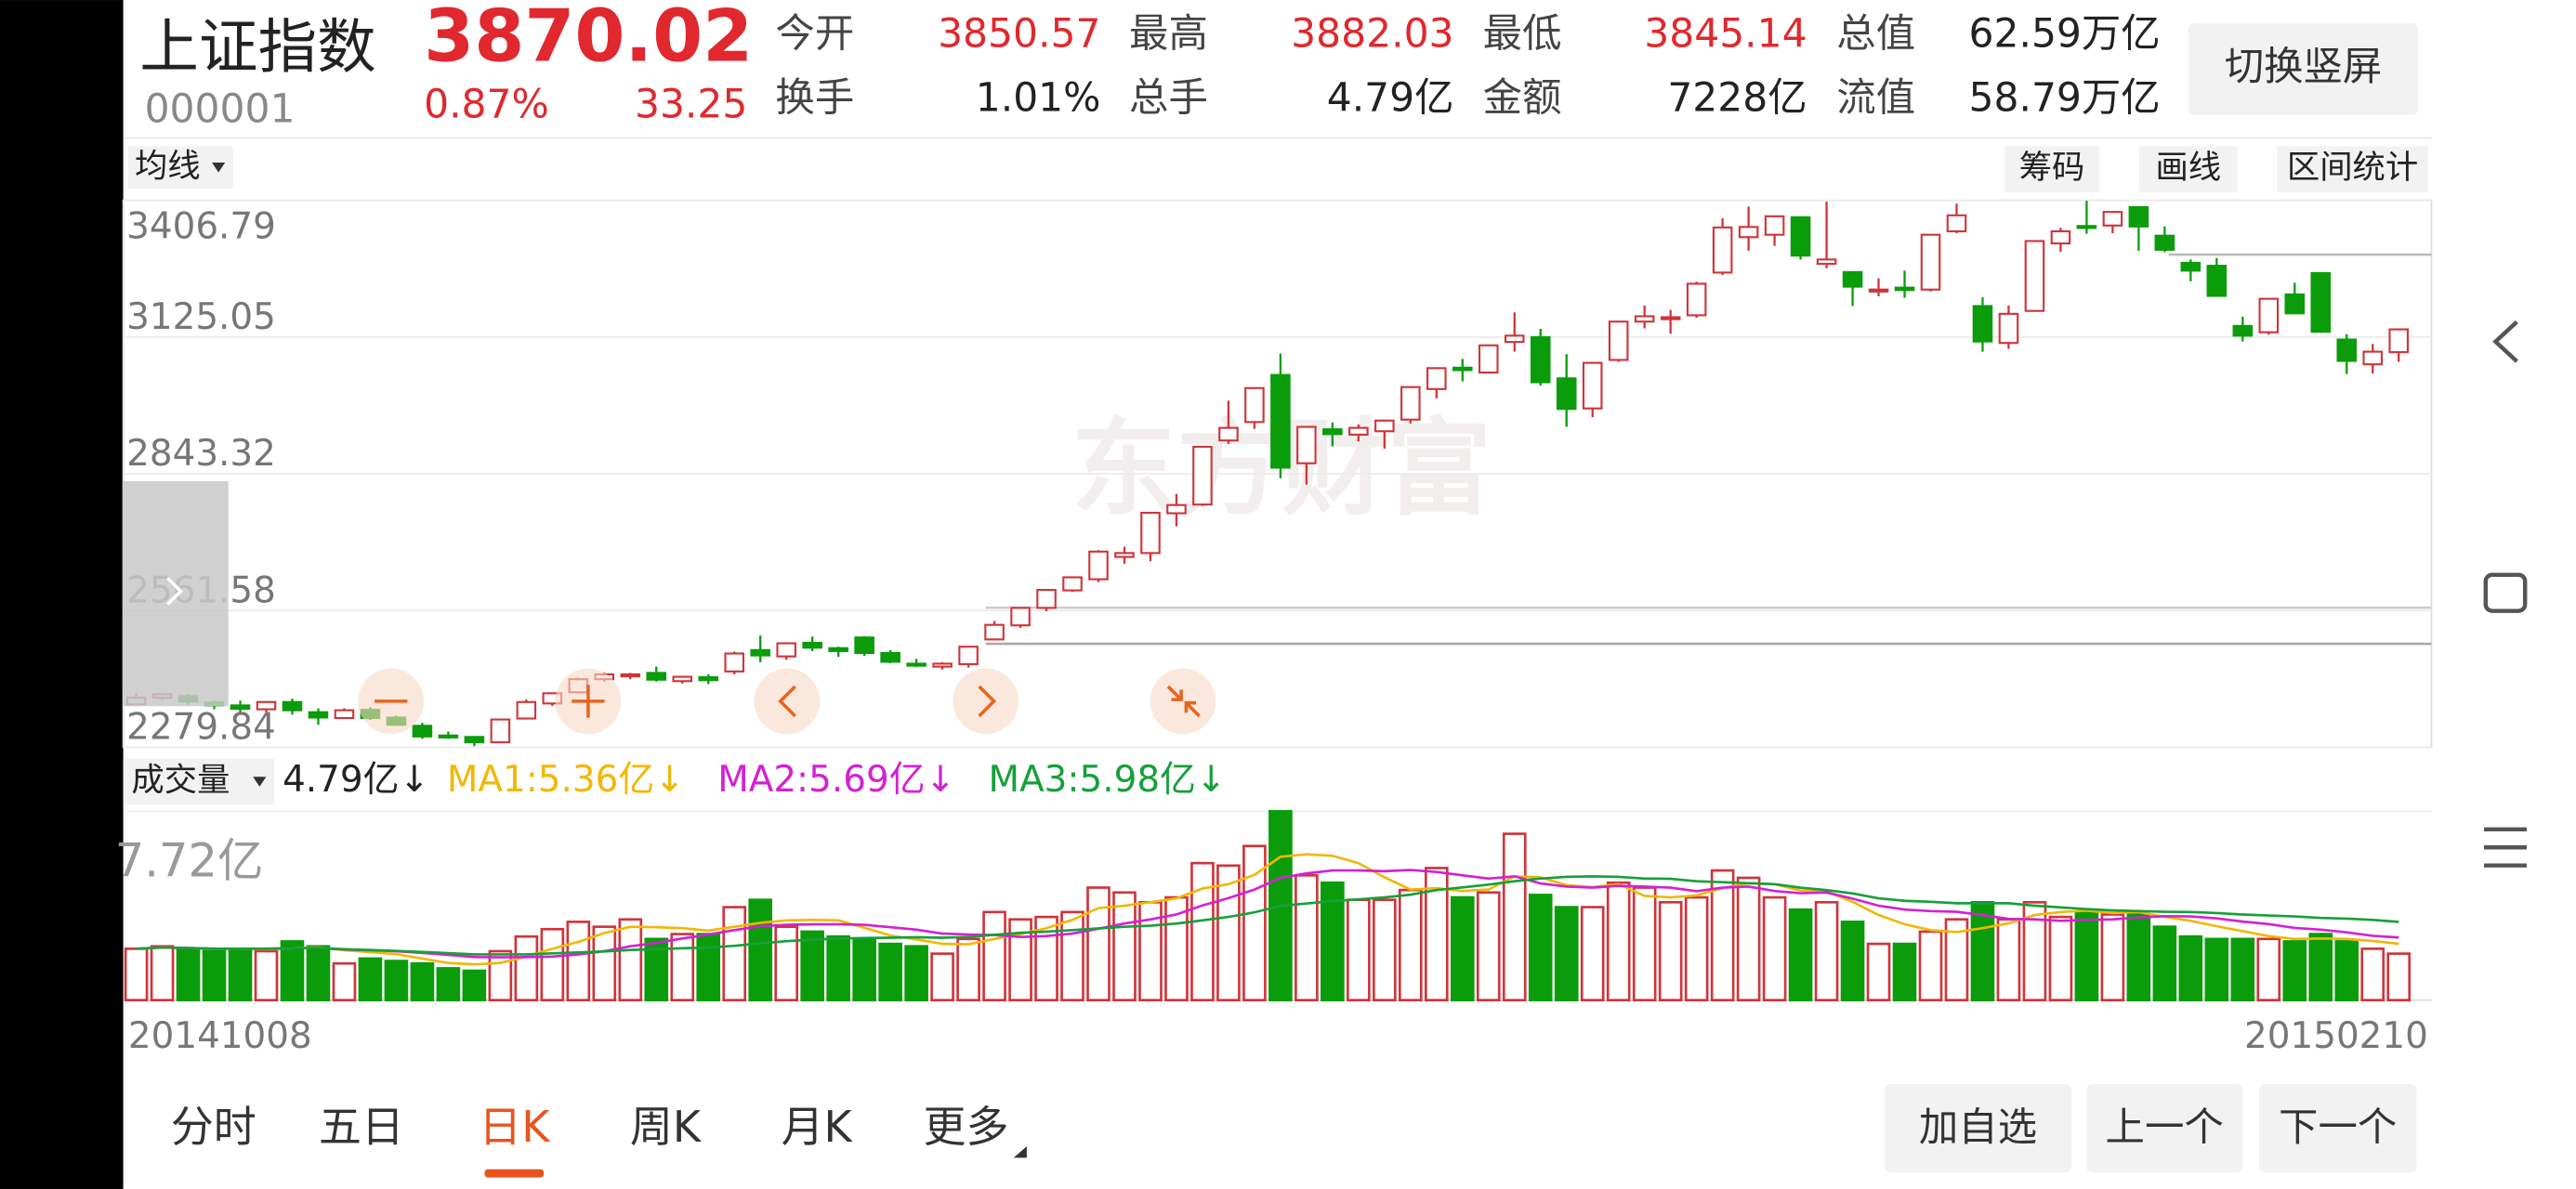 This screenshot has width=2576, height=1189. Describe the element at coordinates (2065, 34) in the screenshot. I see `stat-value: 62.59万亿` at that location.